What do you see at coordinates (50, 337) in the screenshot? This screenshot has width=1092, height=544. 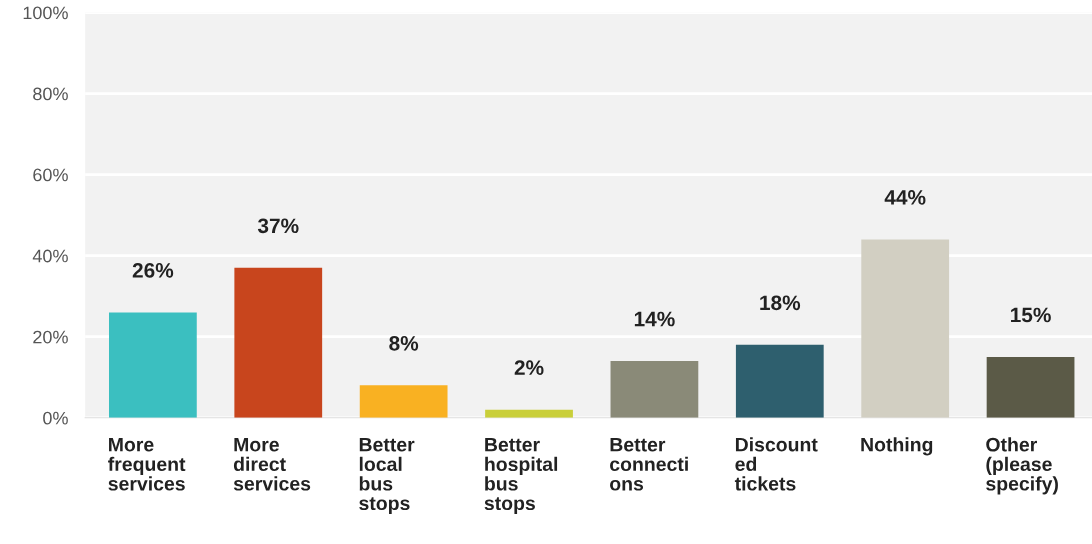 I see `y-tick-label: 20%` at bounding box center [50, 337].